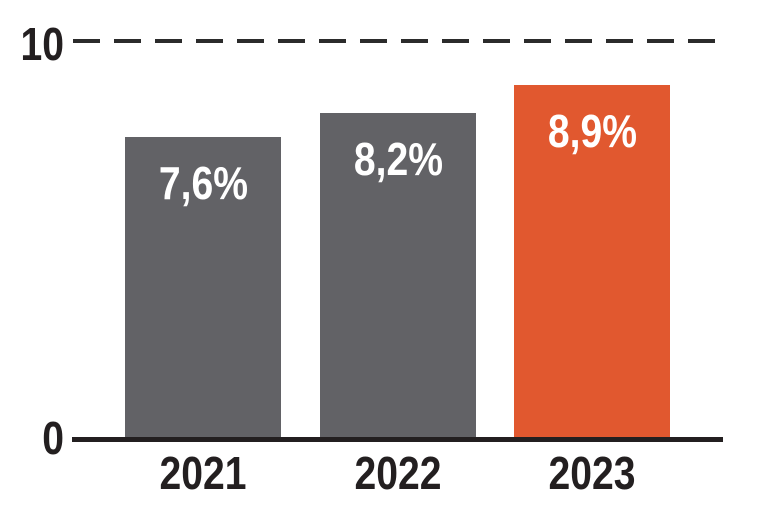 The height and width of the screenshot is (522, 768). Describe the element at coordinates (203, 289) in the screenshot. I see `bar-2021: 7,6%` at that location.